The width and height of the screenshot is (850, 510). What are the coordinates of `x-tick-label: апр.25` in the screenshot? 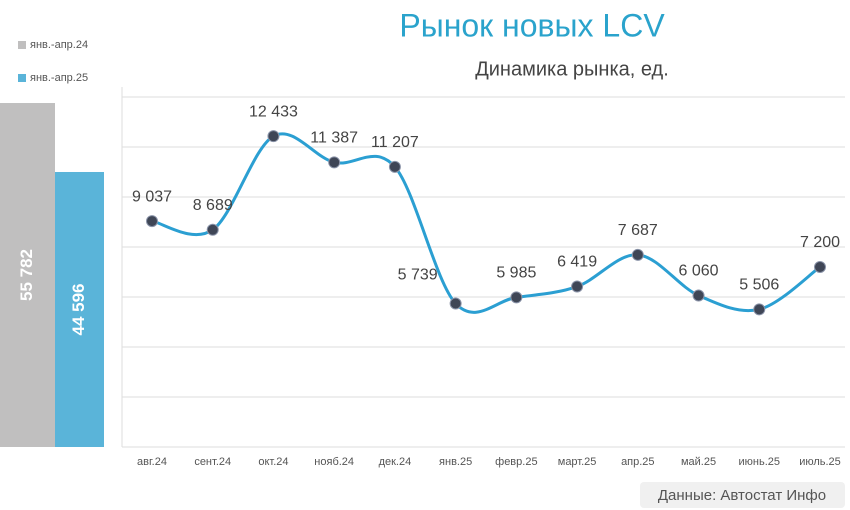 It's located at (637, 462).